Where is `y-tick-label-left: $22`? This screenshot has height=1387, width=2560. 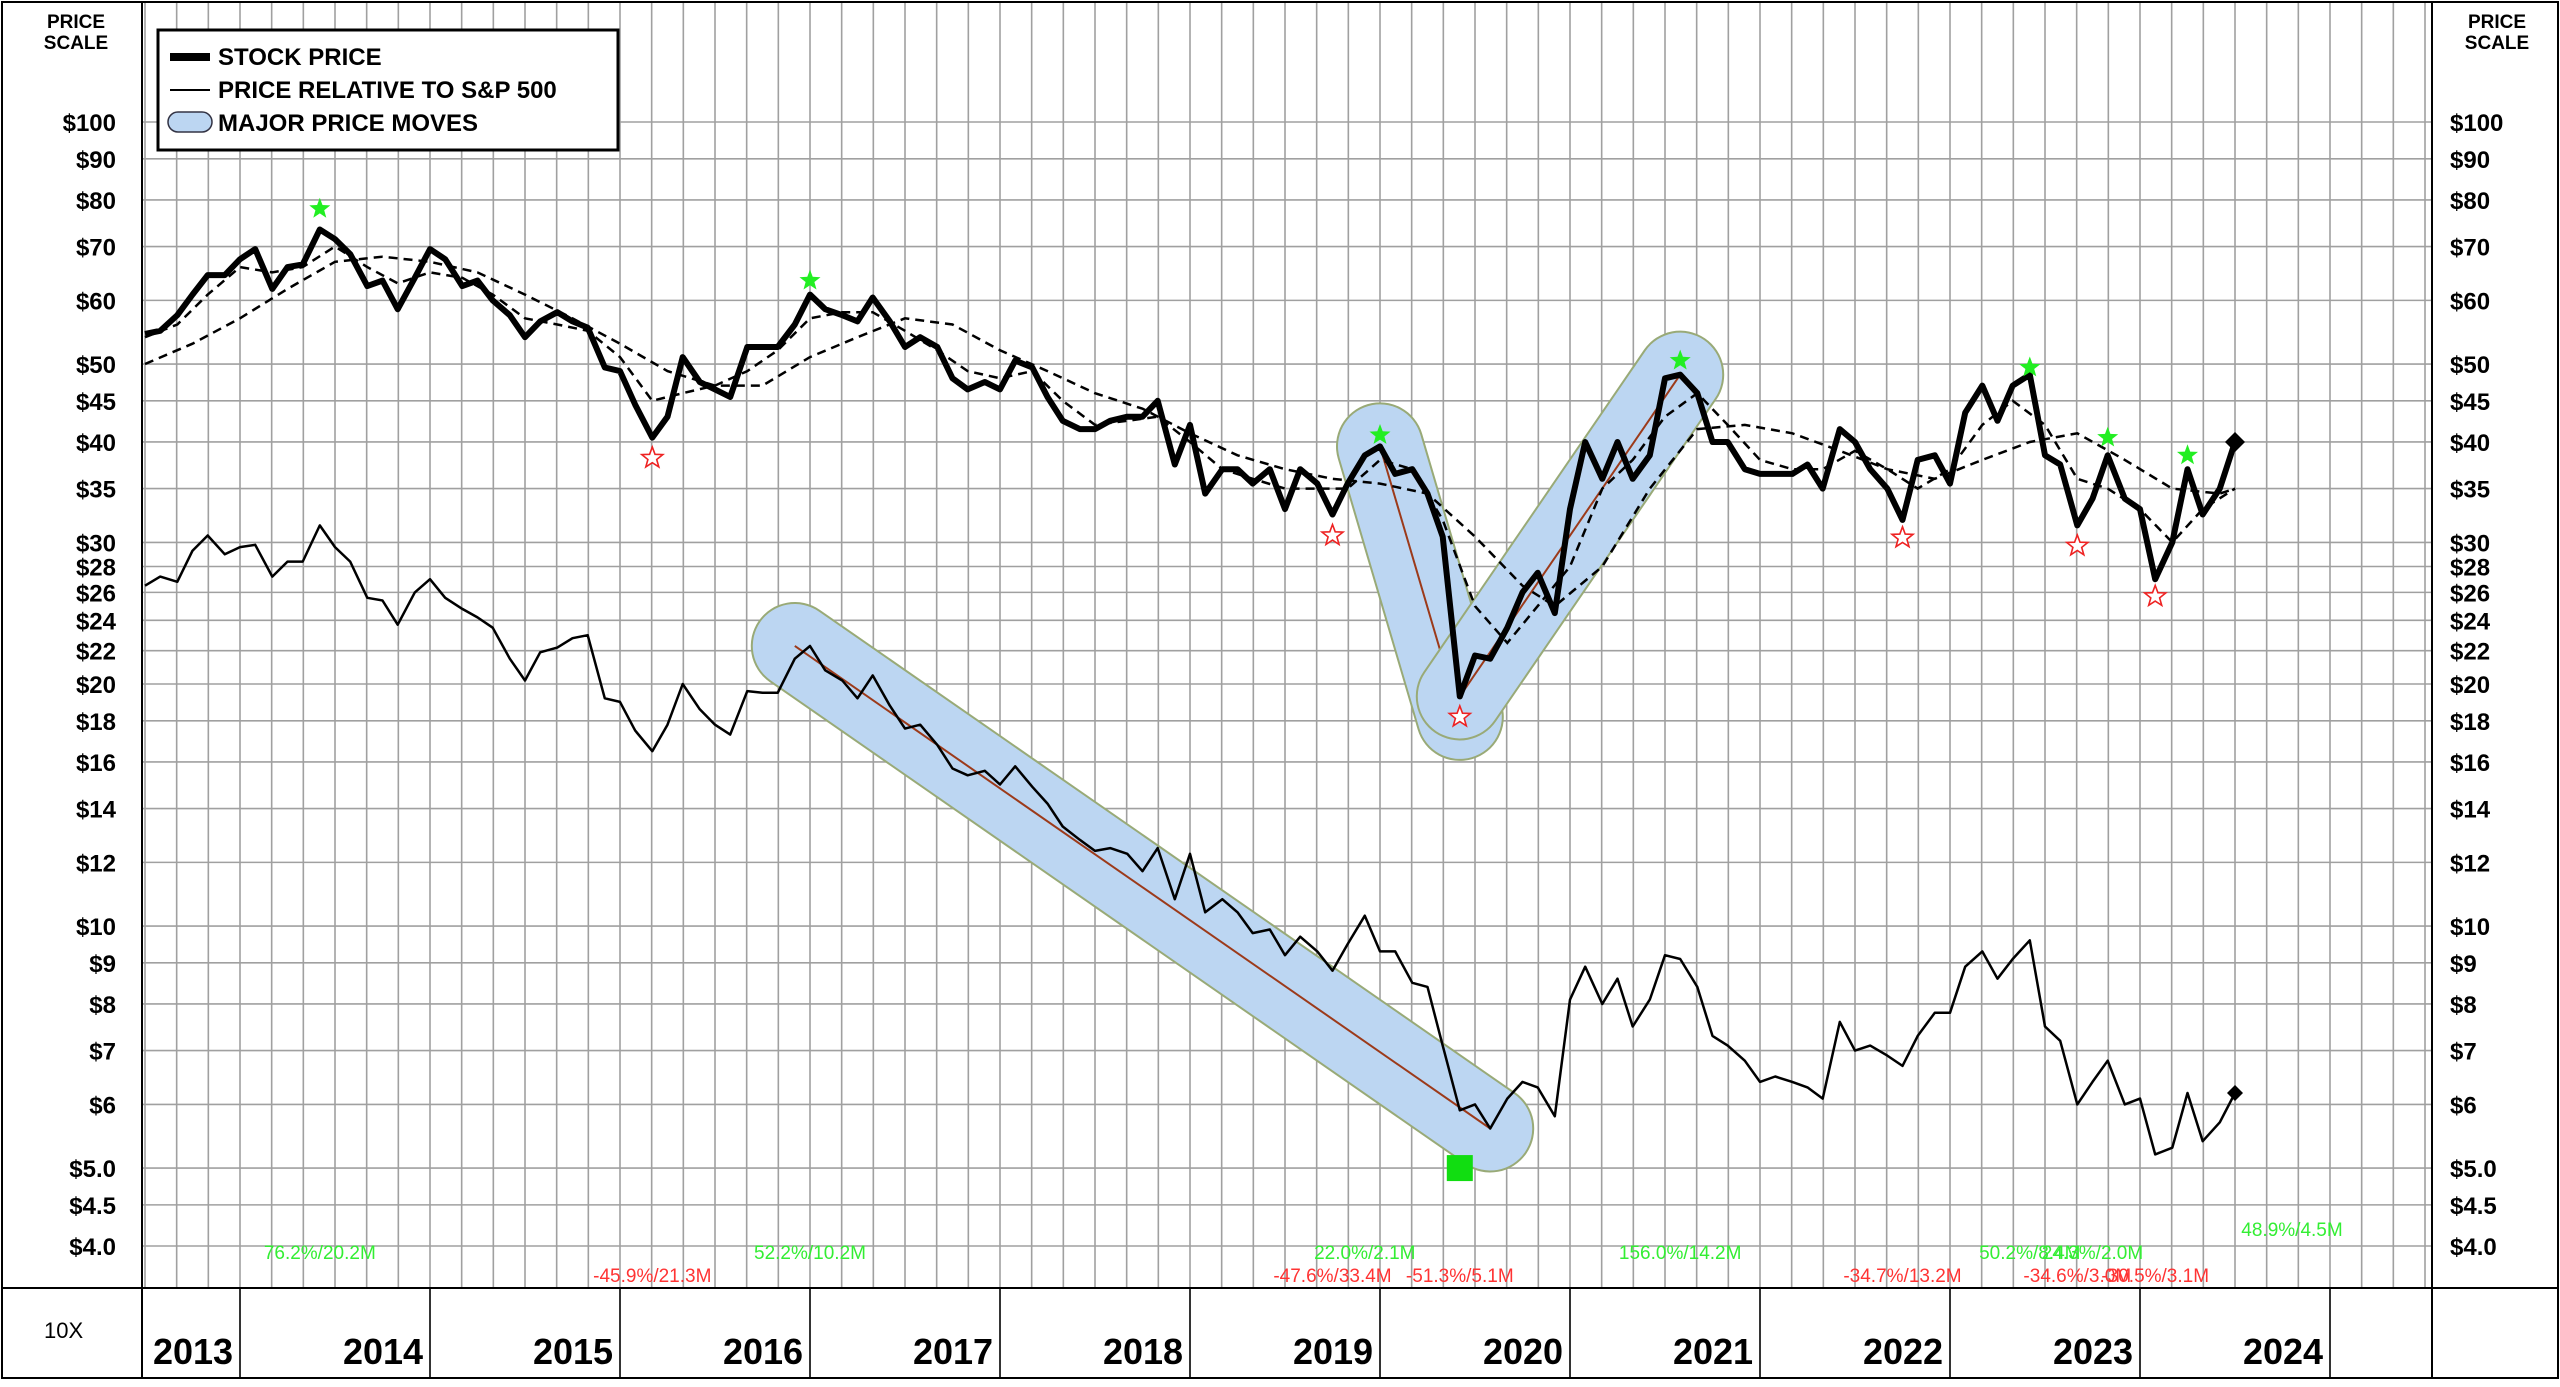 y-tick-label-left: $22 is located at coordinates (96, 652).